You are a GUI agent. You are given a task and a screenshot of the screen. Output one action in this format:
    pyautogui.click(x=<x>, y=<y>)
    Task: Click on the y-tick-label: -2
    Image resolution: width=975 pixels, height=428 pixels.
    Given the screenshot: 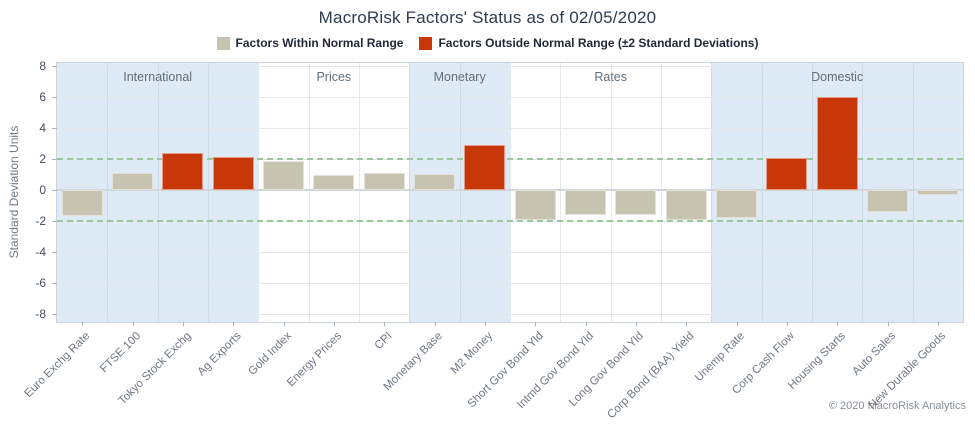 What is the action you would take?
    pyautogui.click(x=40, y=221)
    